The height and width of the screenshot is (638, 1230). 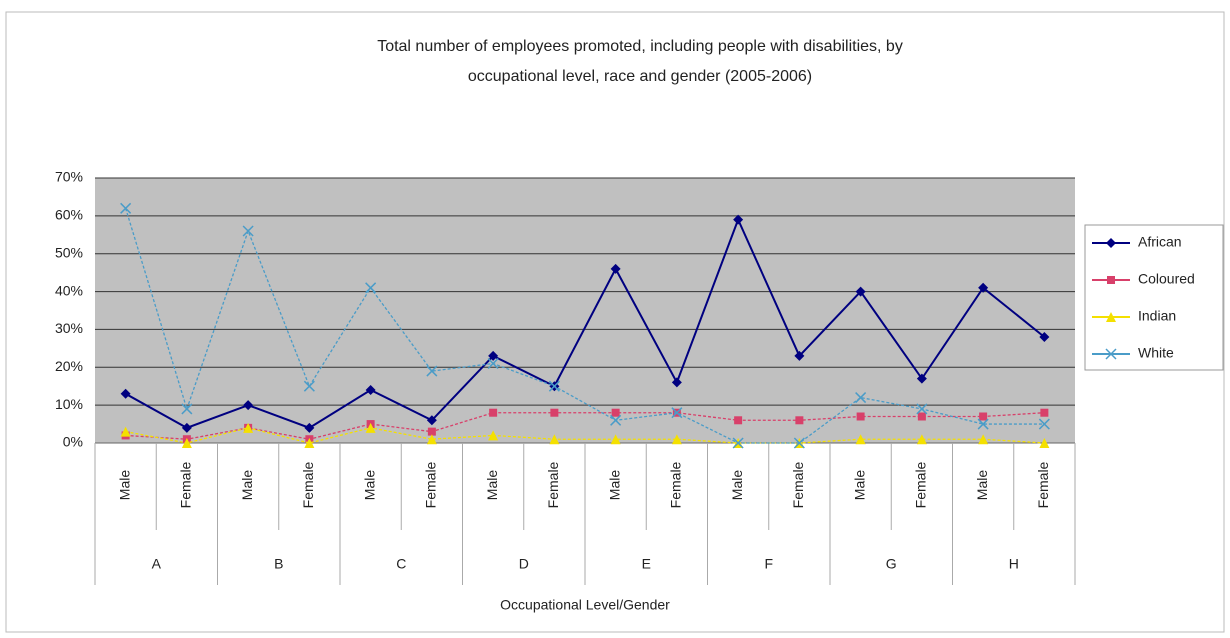 What do you see at coordinates (1014, 564) in the screenshot?
I see `group-label: H` at bounding box center [1014, 564].